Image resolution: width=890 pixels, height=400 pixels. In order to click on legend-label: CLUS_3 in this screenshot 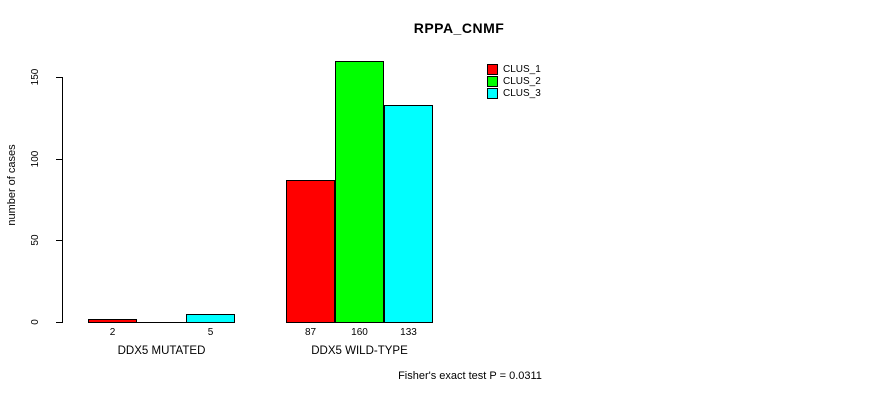, I will do `click(522, 93)`.